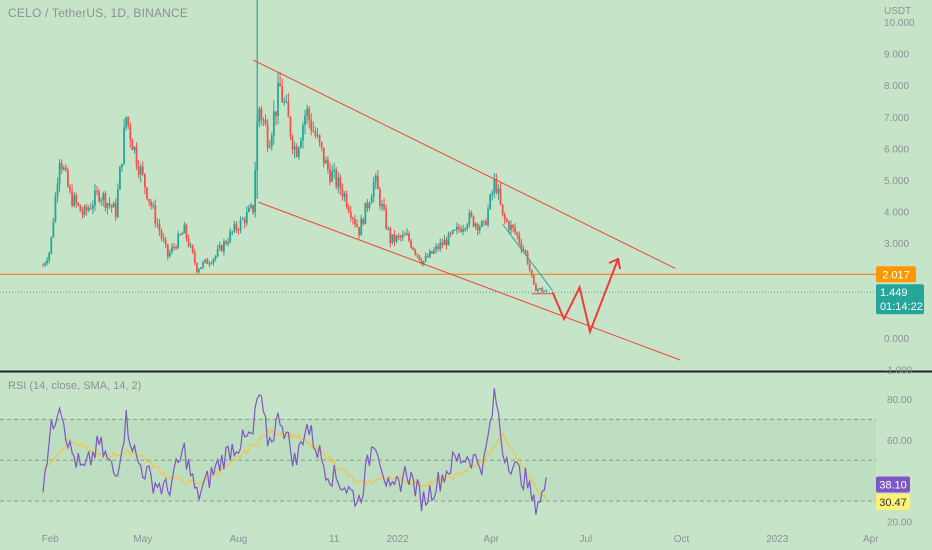 Image resolution: width=932 pixels, height=550 pixels. I want to click on wedge-upper-line, so click(527, 257).